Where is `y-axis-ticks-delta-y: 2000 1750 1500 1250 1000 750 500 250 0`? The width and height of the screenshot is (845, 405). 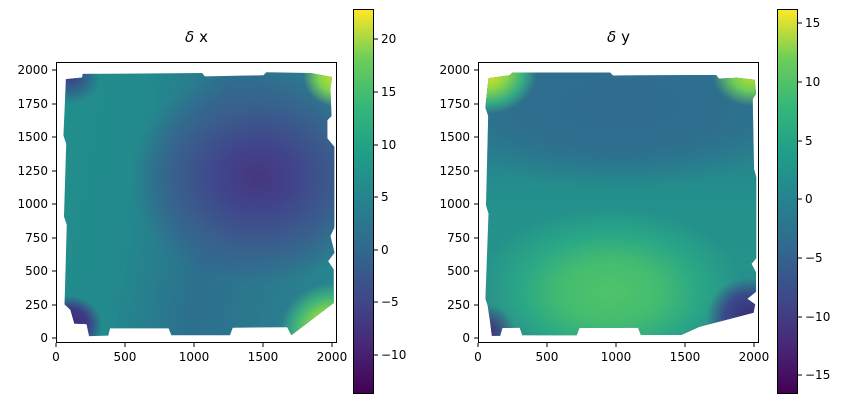
y-axis-ticks-delta-y: 2000 1750 1500 1250 1000 750 500 250 0 is located at coordinates (450, 203).